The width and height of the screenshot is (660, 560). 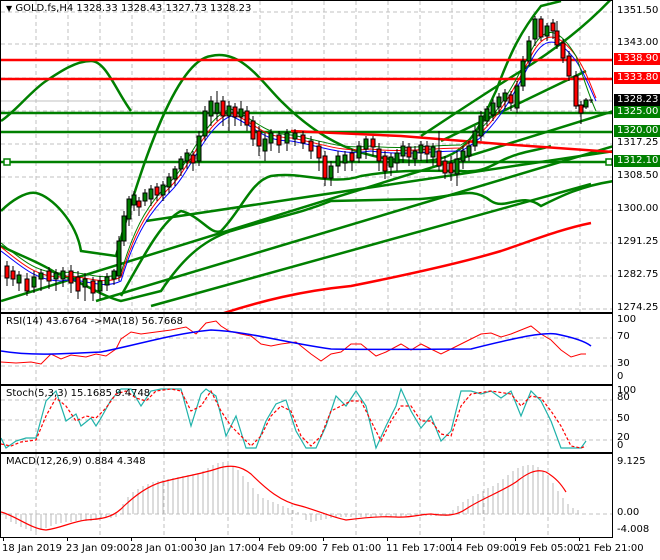 I want to click on stochastic-panel: Stoch(5,3,3) 15.1685 9.4748, so click(x=306, y=419).